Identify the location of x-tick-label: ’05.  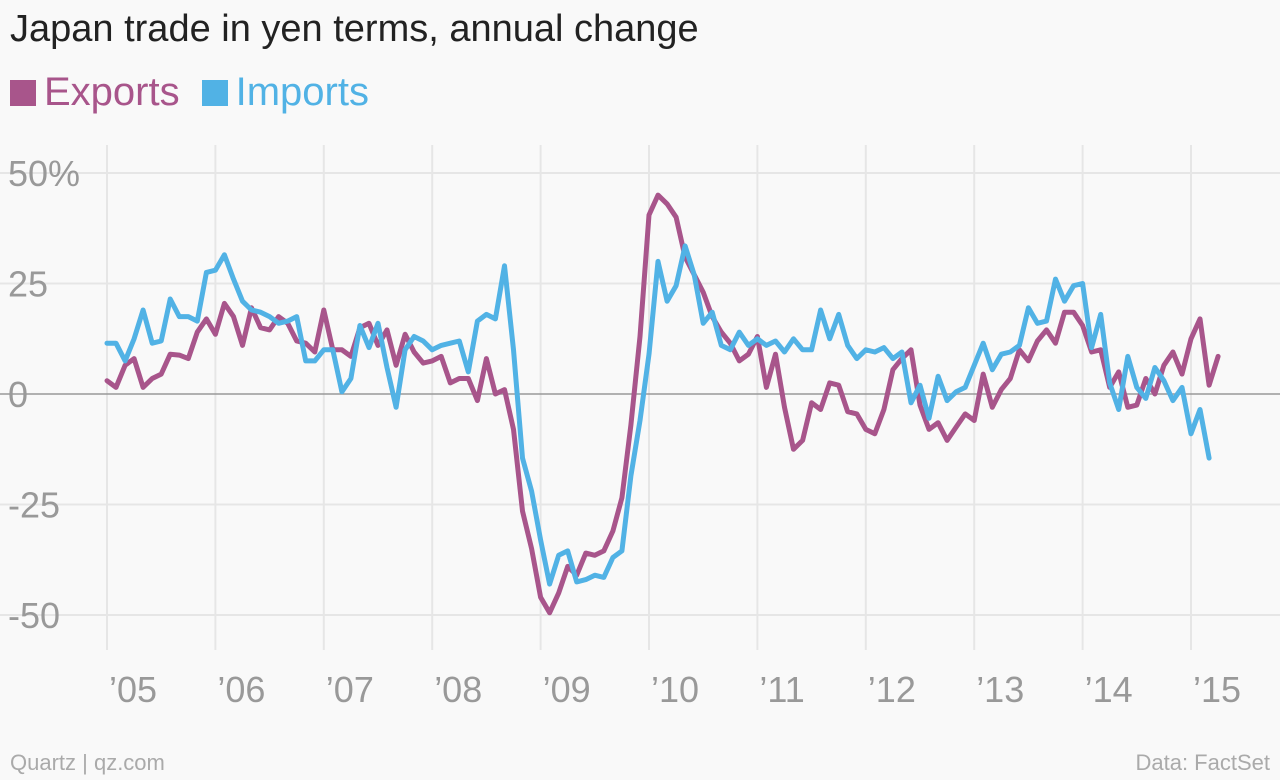
(133, 689).